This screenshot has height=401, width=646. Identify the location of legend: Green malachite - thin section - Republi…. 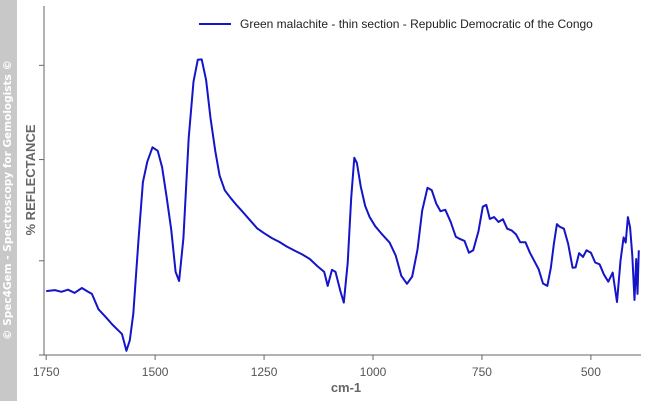
(396, 24).